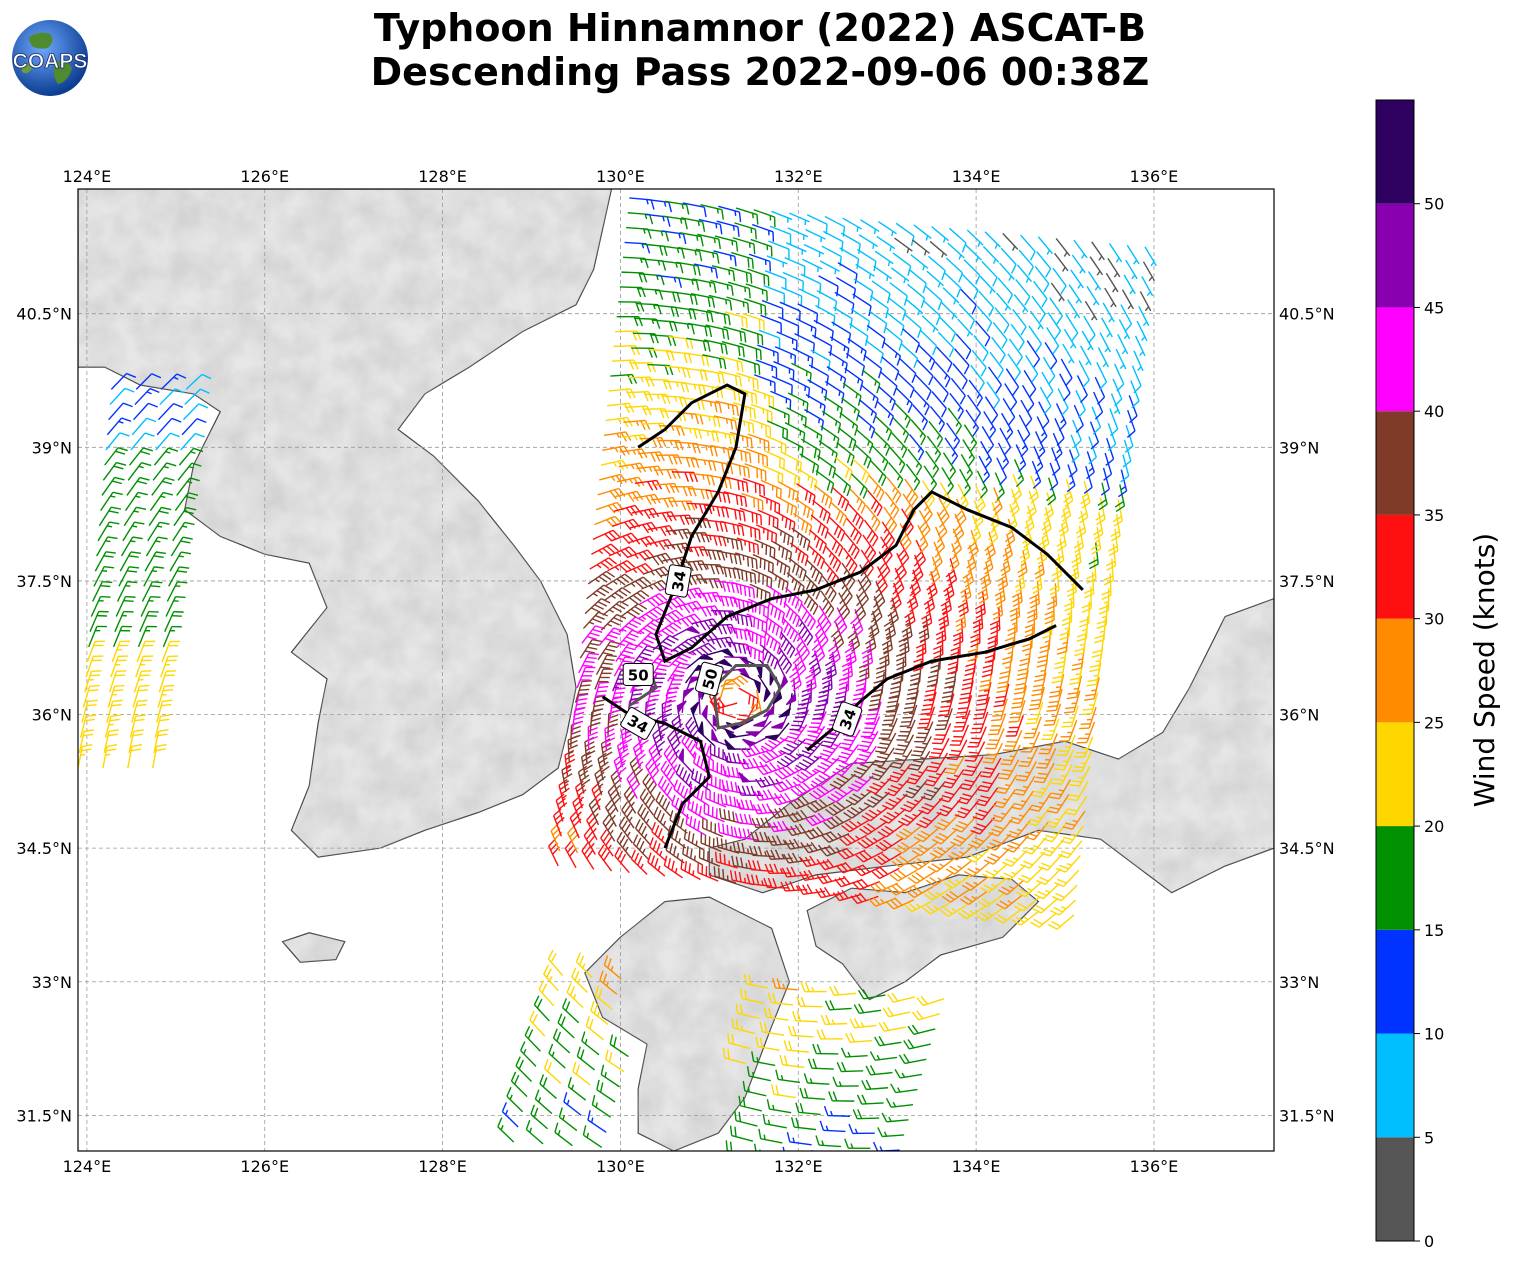 Image resolution: width=1513 pixels, height=1264 pixels. Describe the element at coordinates (1434, 307) in the screenshot. I see `colorbar-tick-label: 45` at that location.